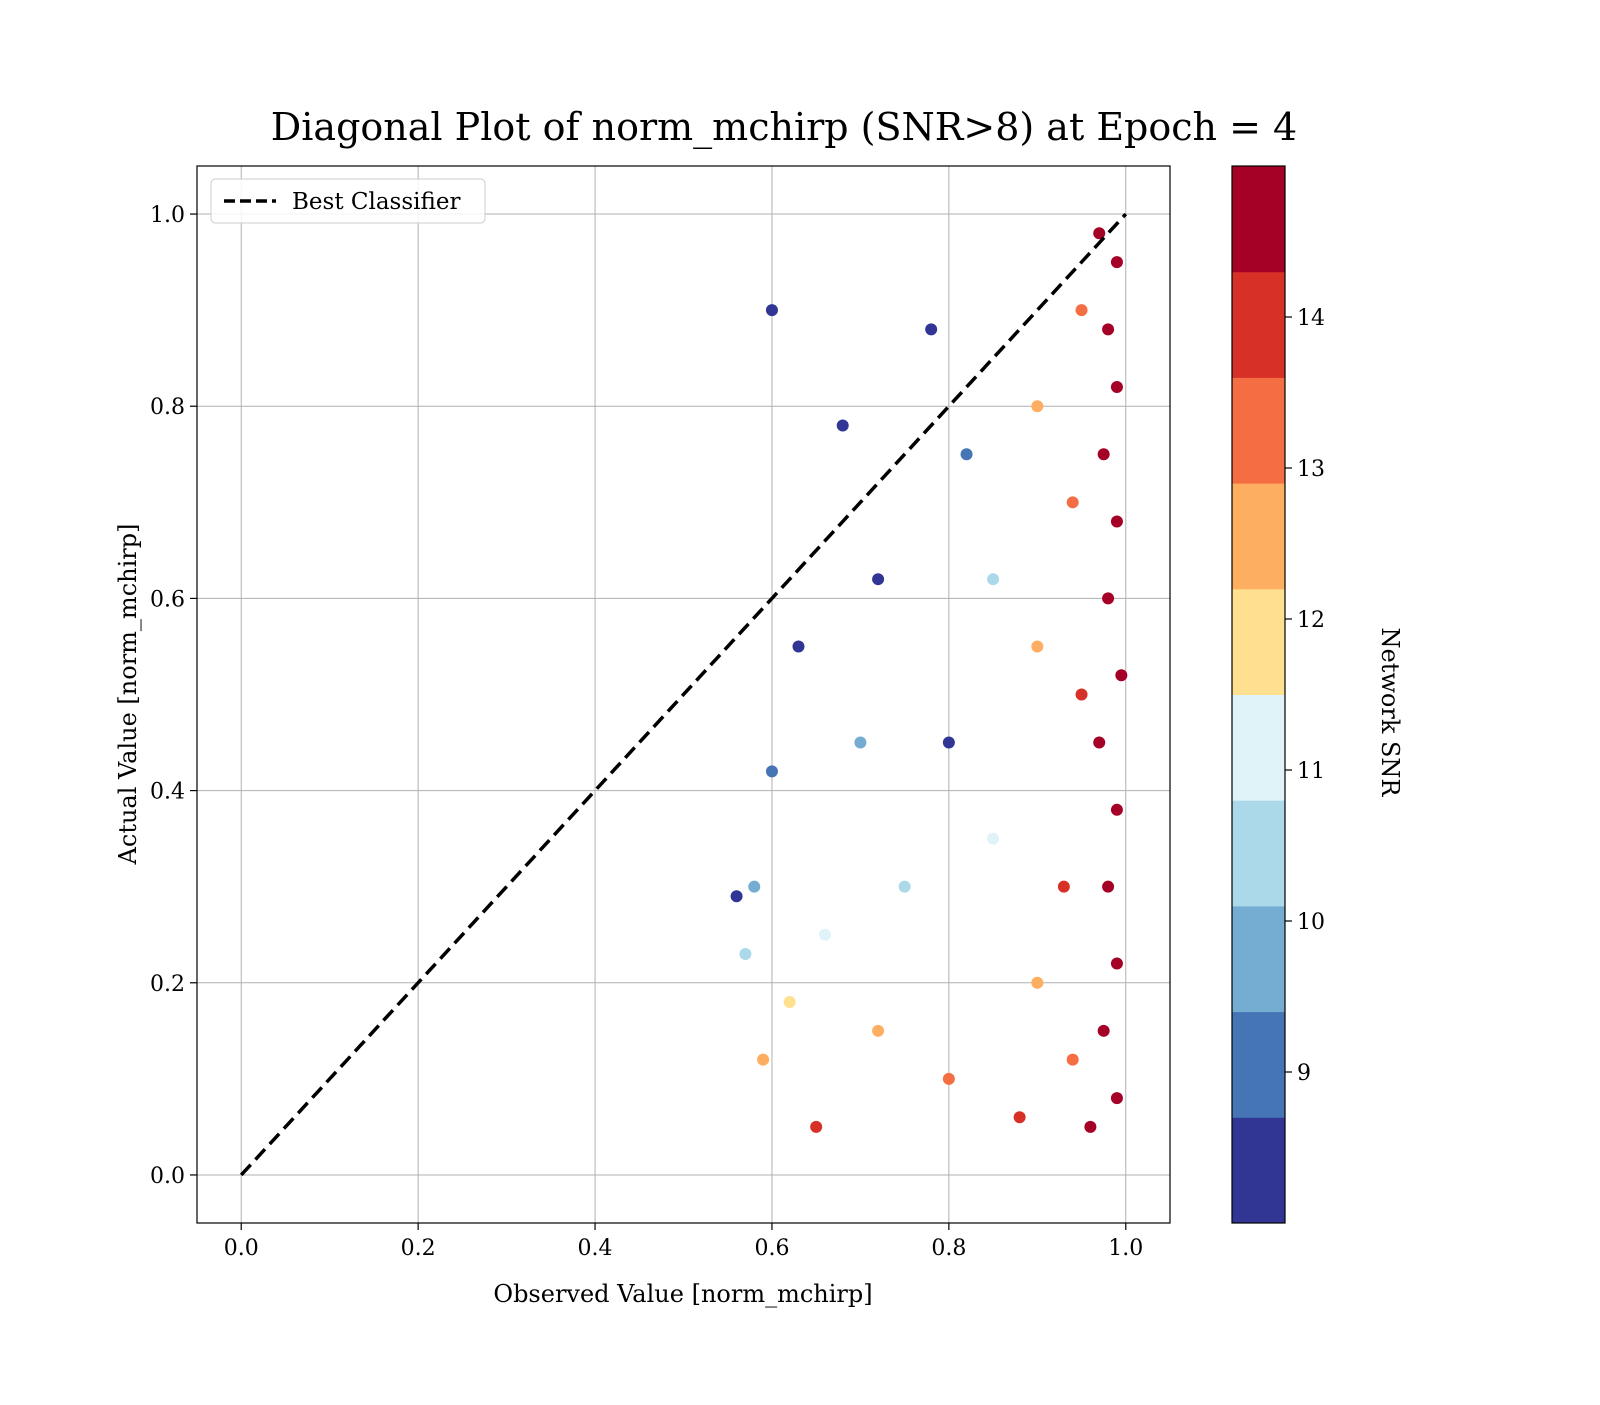 The height and width of the screenshot is (1405, 1600). What do you see at coordinates (376, 202) in the screenshot?
I see `legend-entry-best-classifier: Best Classifier` at bounding box center [376, 202].